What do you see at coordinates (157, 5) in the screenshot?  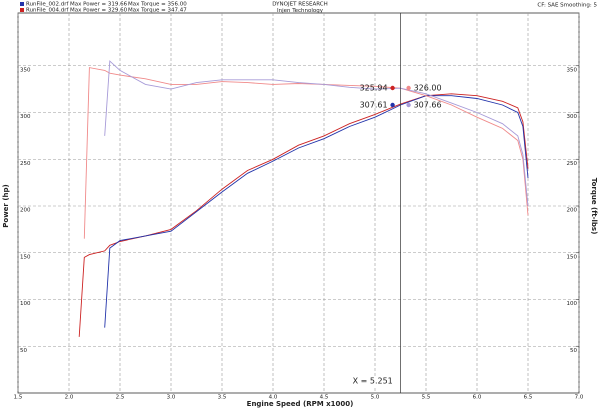 I see `legend-torque: Max Torque = 356.00` at bounding box center [157, 5].